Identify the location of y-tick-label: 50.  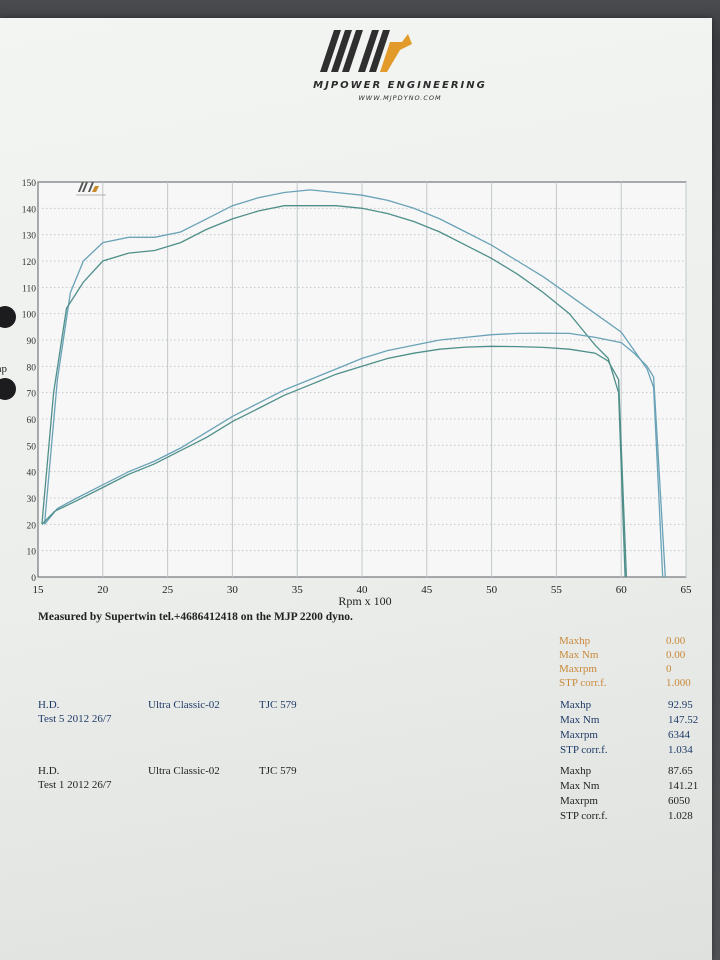
(32, 447).